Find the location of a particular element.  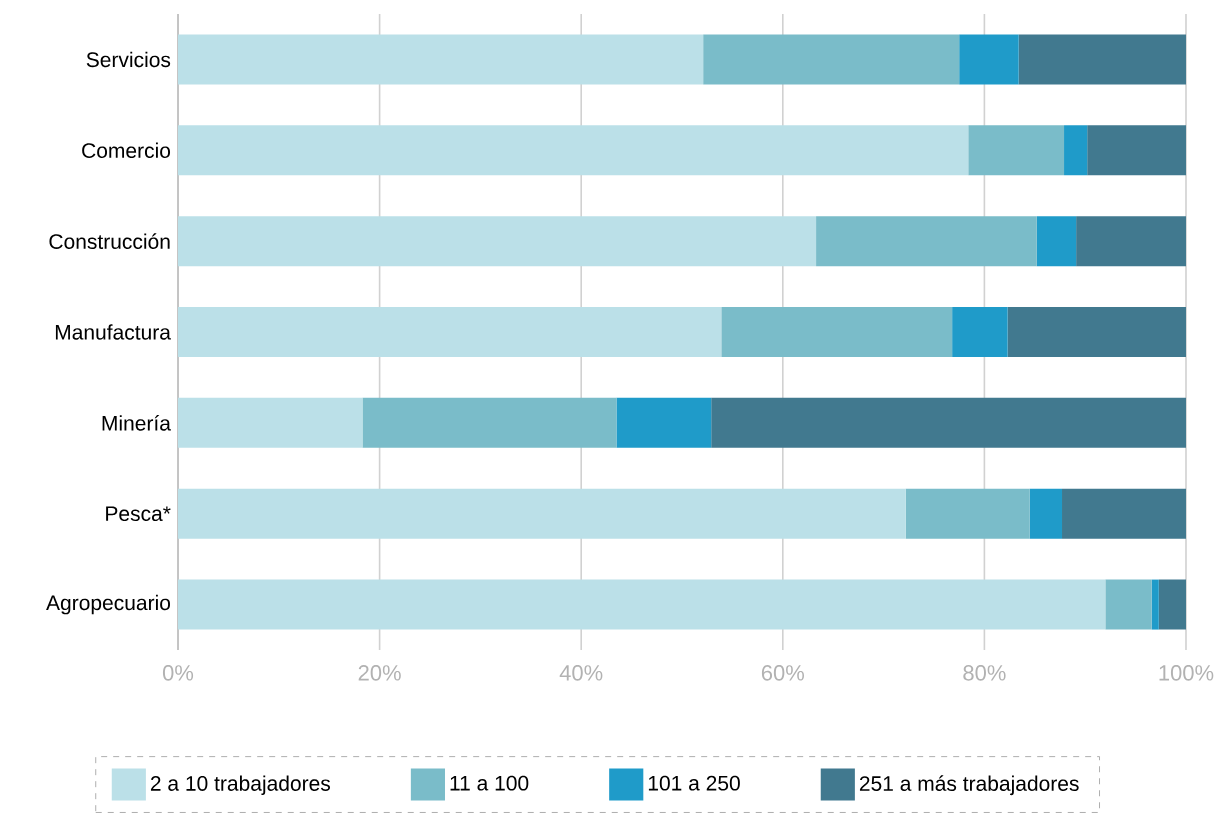

x-tick-label: 20% is located at coordinates (379, 673).